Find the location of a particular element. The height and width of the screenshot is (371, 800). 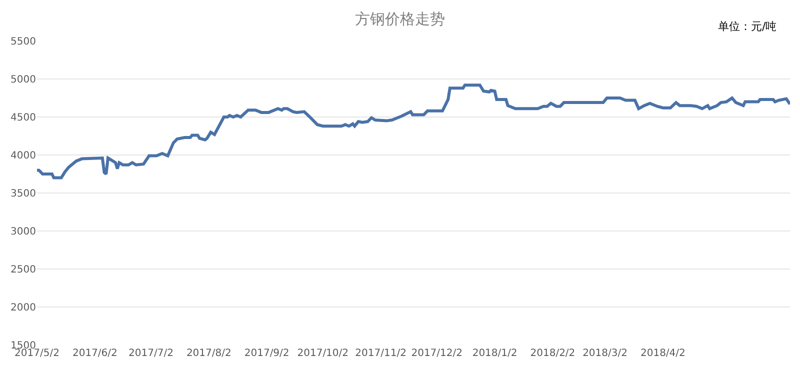

y-tick-label: 5500 is located at coordinates (23, 42).